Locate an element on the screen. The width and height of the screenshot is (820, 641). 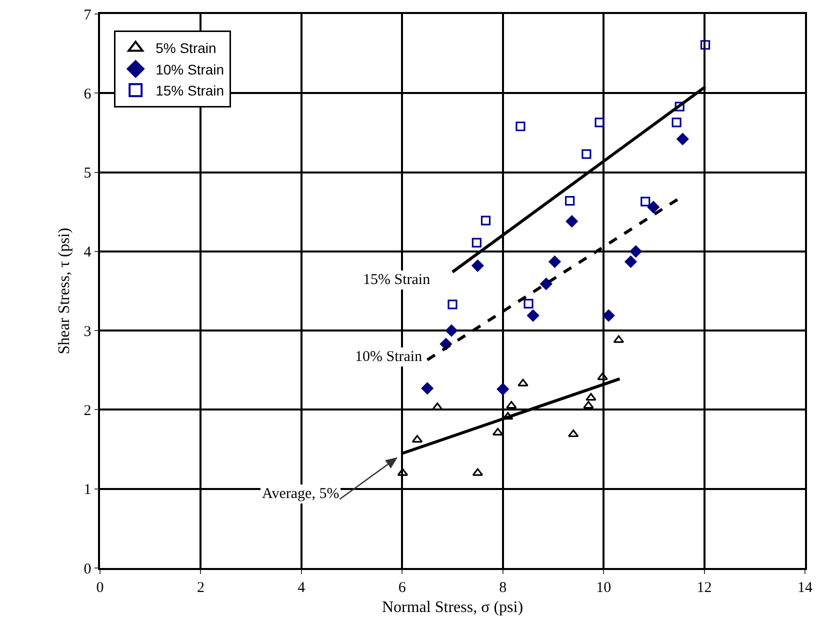
y-tick-label: 7 is located at coordinates (88, 15).